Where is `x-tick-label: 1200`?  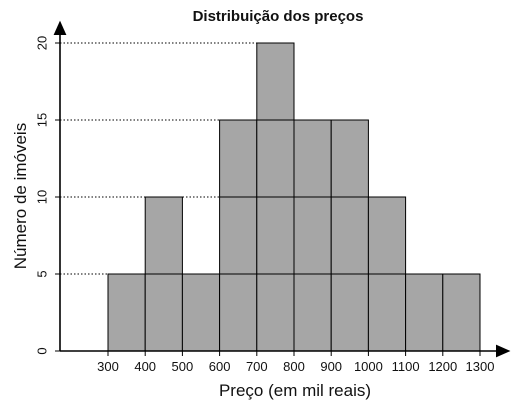
x-tick-label: 1200 is located at coordinates (442, 366).